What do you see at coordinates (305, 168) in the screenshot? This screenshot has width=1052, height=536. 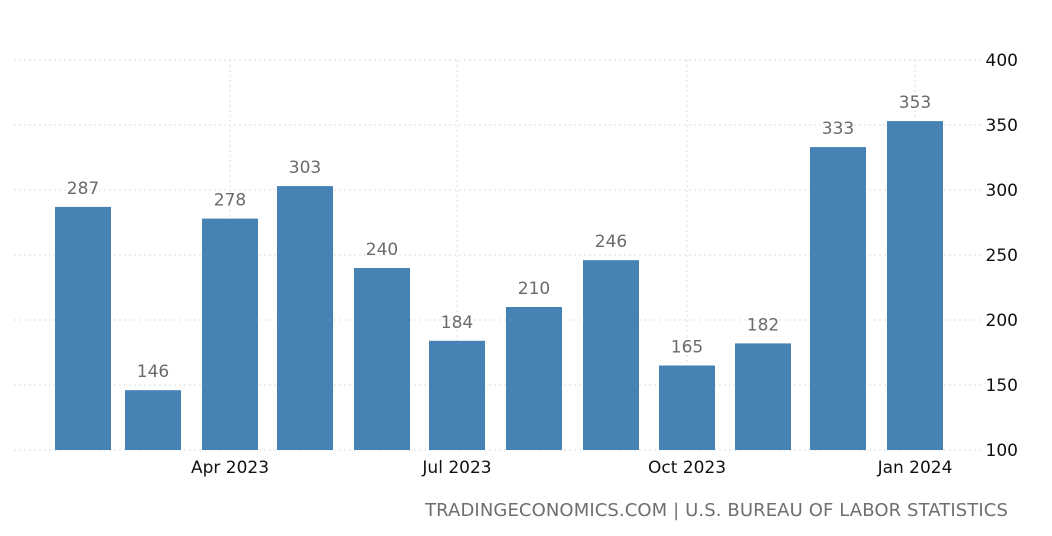 I see `data-label: 303` at bounding box center [305, 168].